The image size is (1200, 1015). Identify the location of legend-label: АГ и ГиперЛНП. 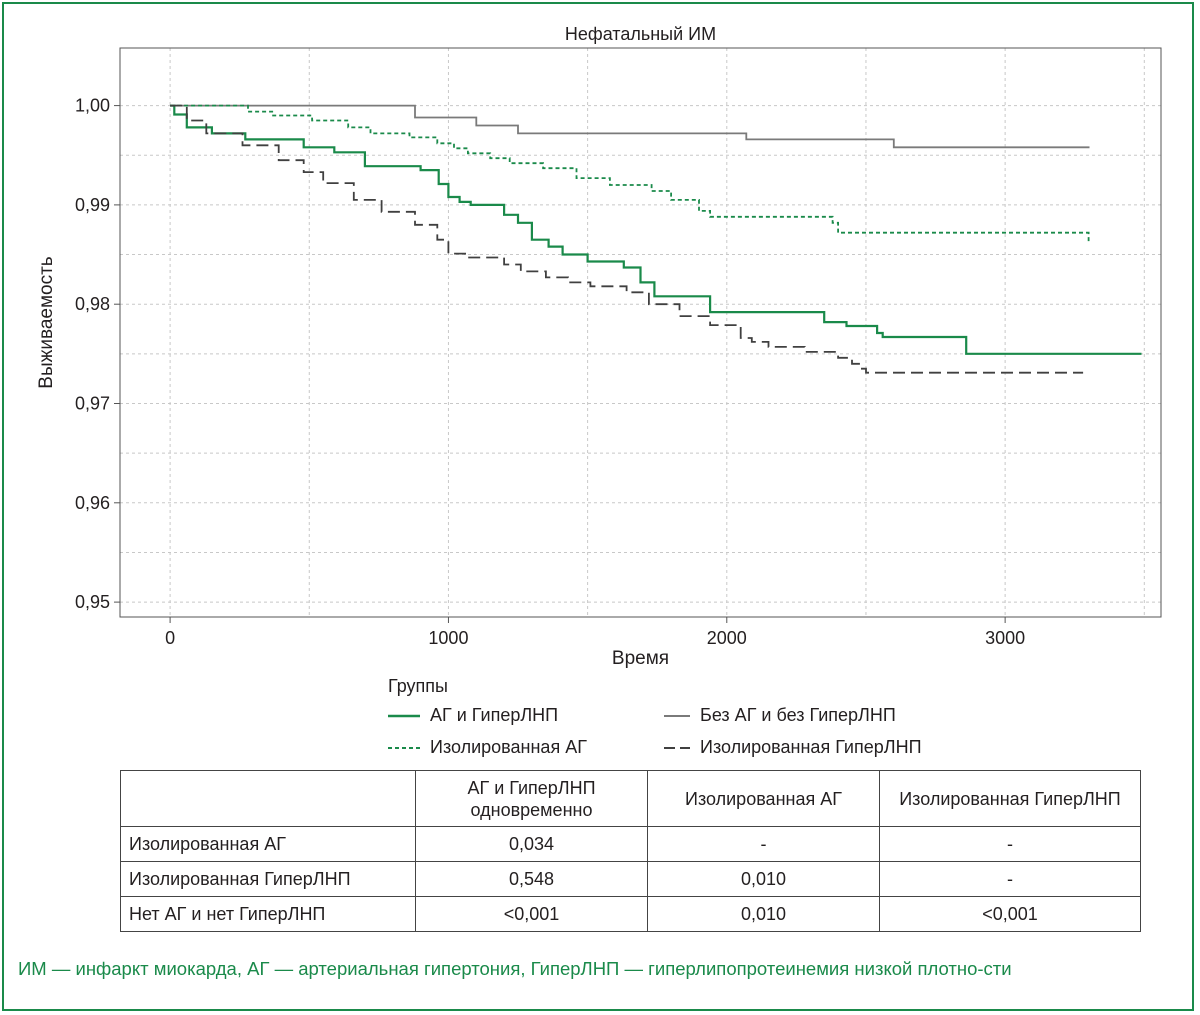
(494, 715).